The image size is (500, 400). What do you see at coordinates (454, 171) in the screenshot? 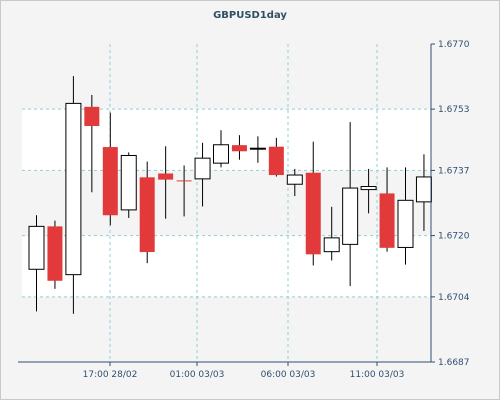
I see `y-tick-label: 1.6737` at bounding box center [454, 171].